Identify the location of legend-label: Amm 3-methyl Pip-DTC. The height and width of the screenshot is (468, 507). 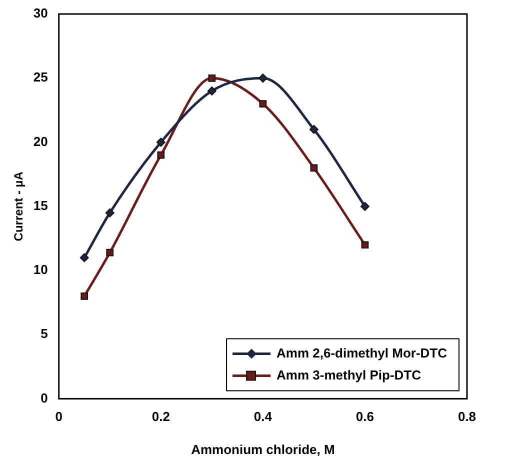
(349, 374).